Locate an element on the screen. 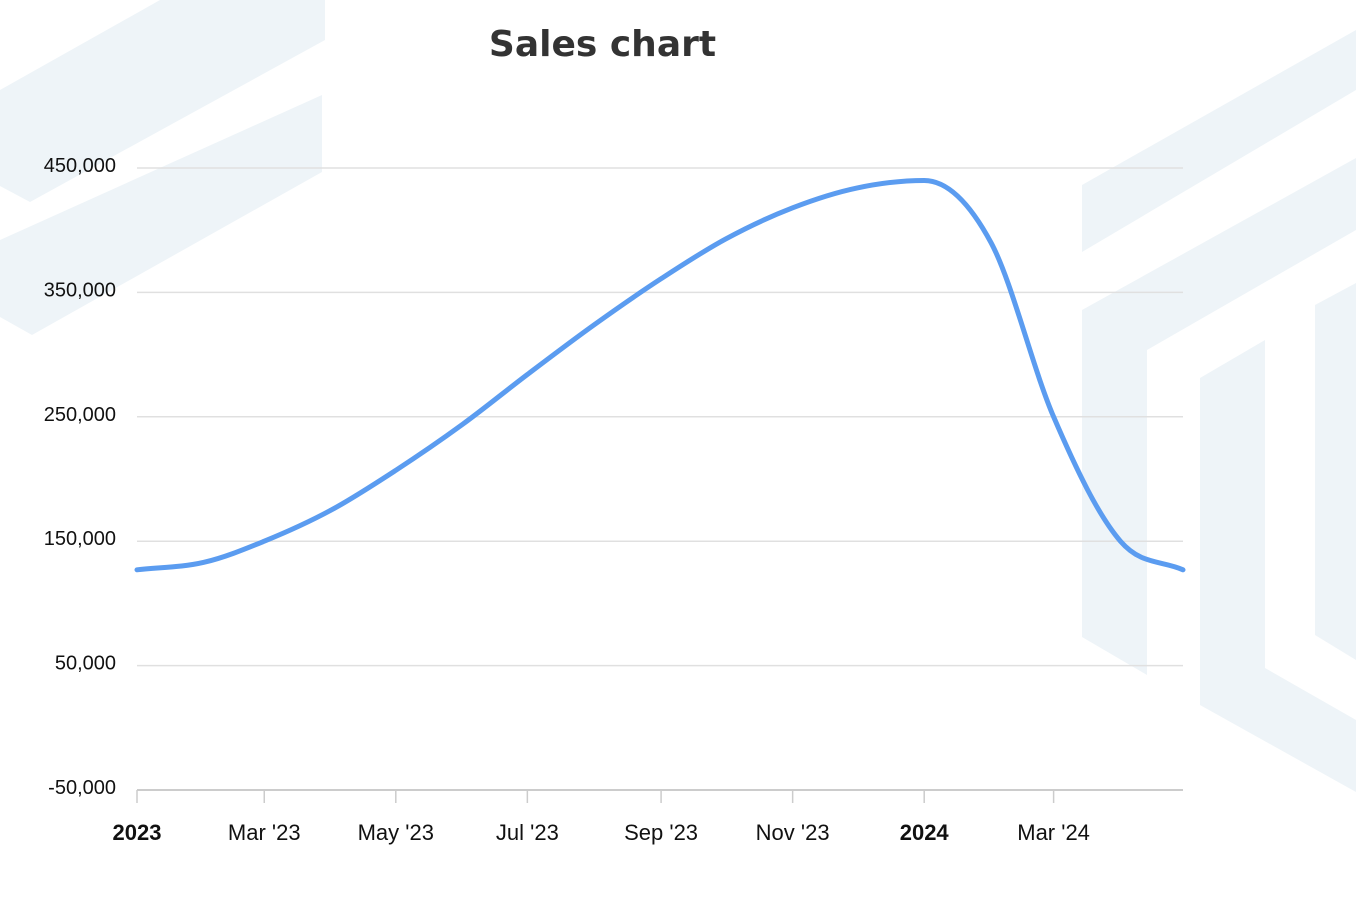  y-tick-label: 350,000 is located at coordinates (80, 290).